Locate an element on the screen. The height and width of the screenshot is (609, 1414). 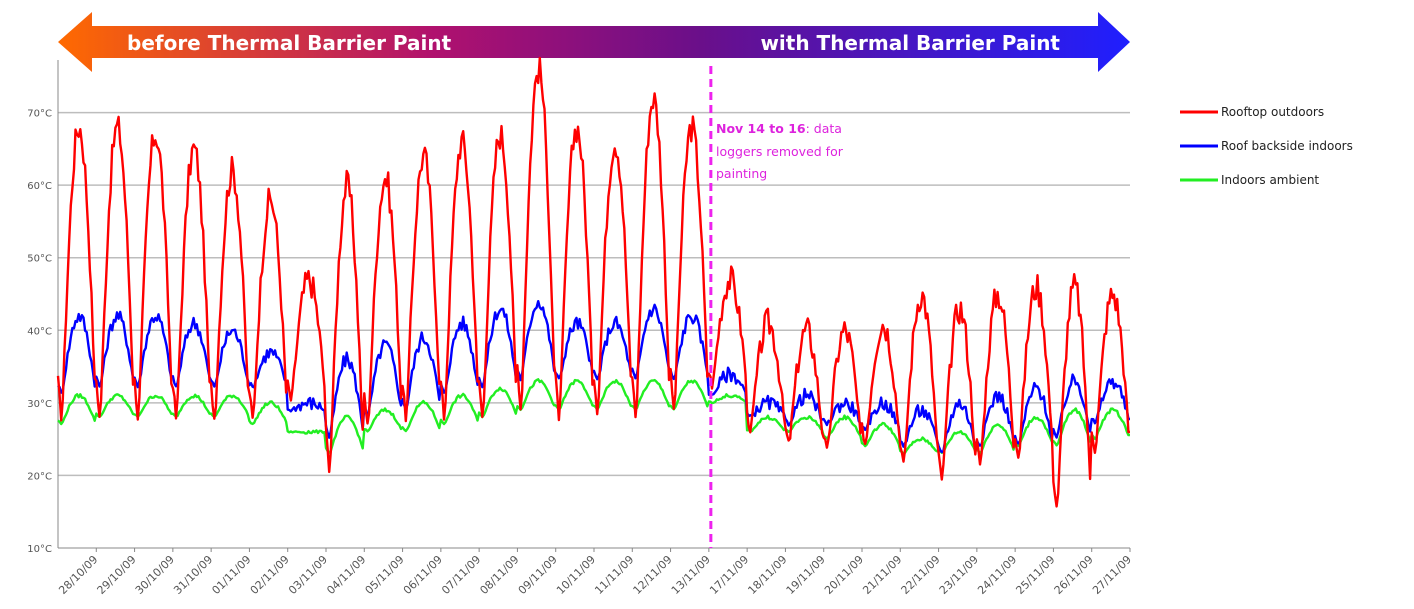
annotation-line-2: loggers removed for is located at coordinates (780, 151).